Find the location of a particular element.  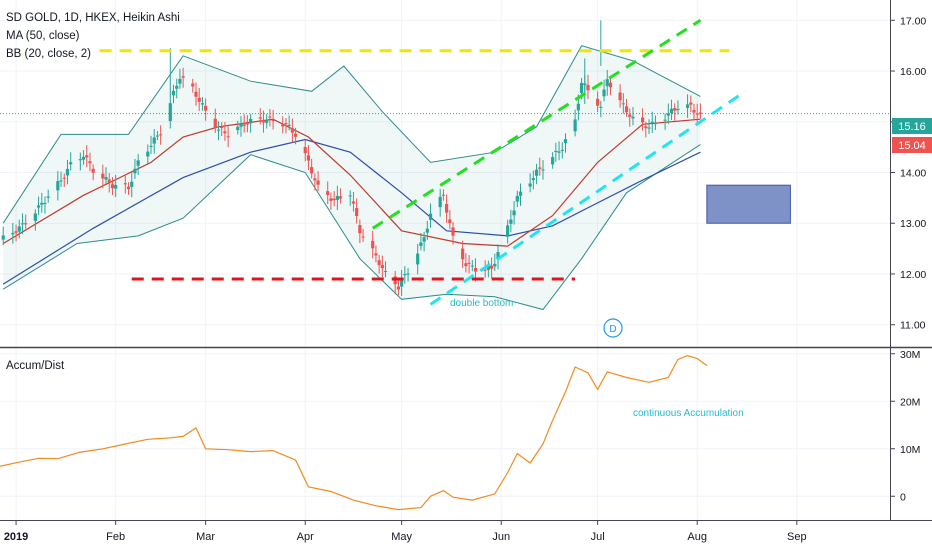

dividend-marker-label: D is located at coordinates (612, 329).